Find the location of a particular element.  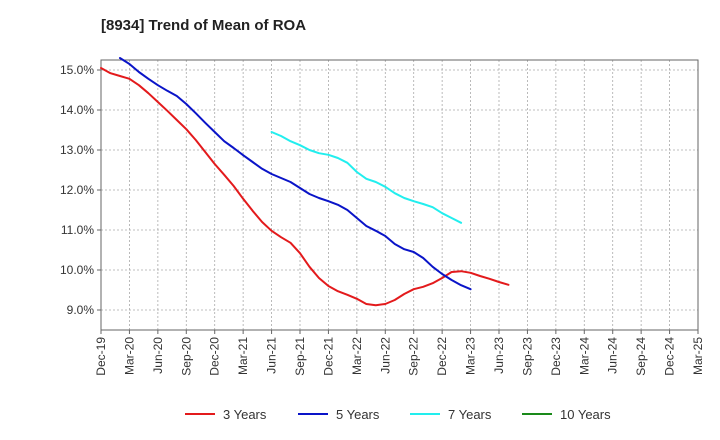

y-tick-label: 11.0% is located at coordinates (77, 230).